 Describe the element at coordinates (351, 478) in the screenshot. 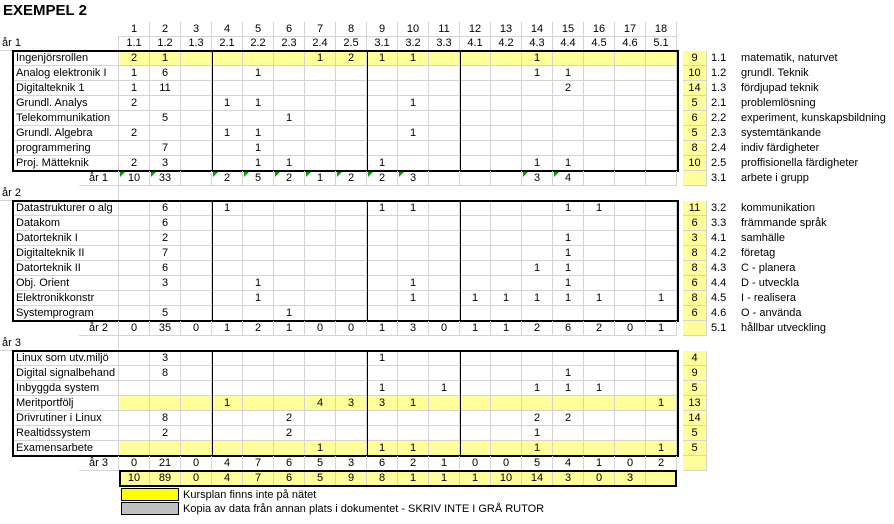

I see `grand-total-cell: 9` at that location.